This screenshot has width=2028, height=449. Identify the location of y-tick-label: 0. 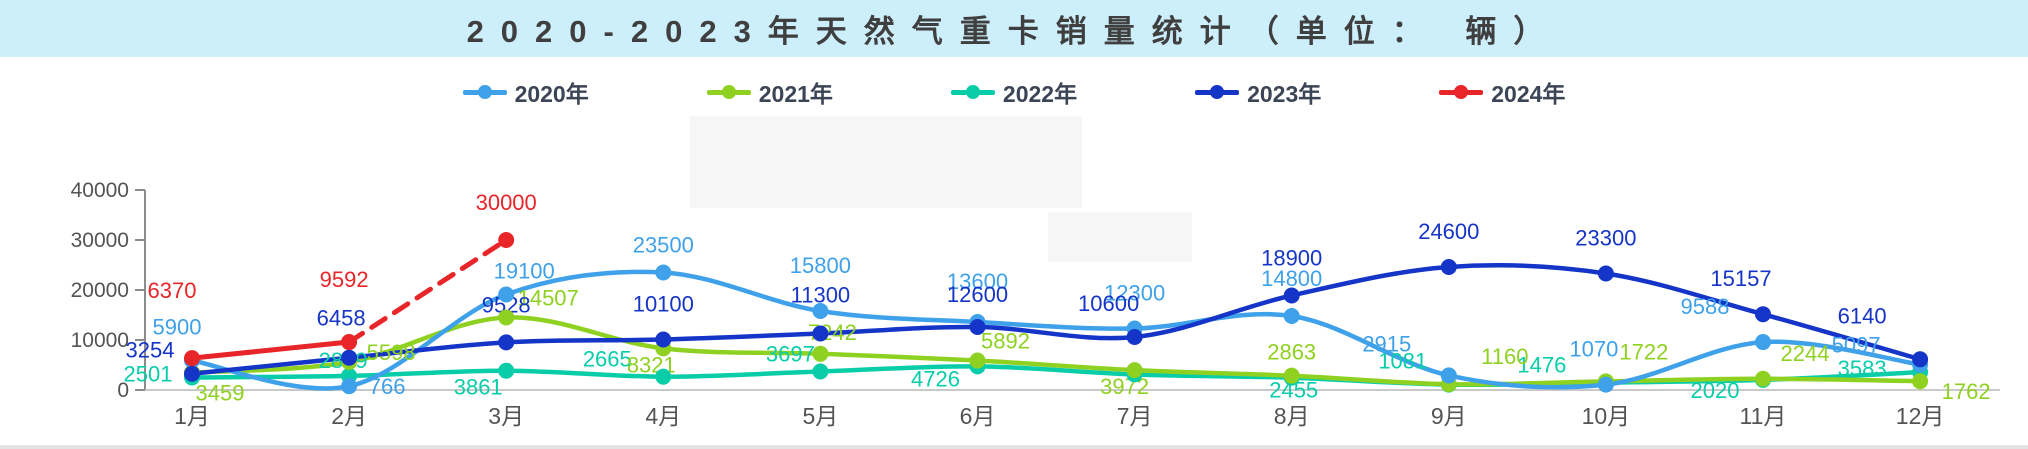
(123, 390).